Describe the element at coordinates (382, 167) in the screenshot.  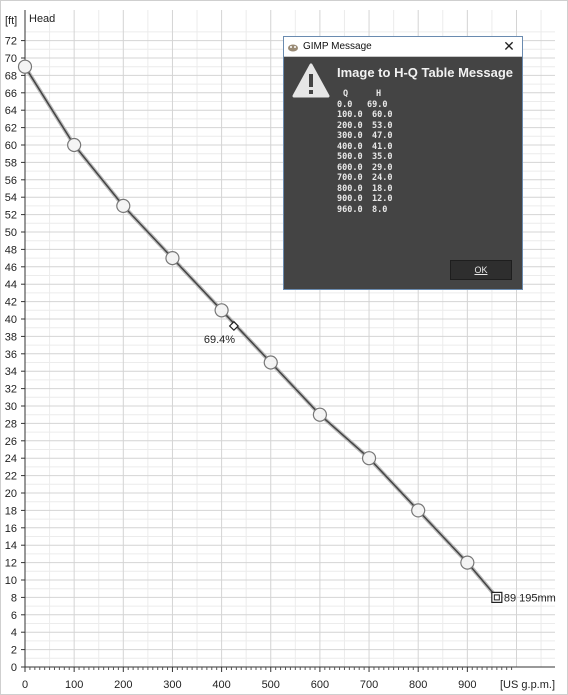
I see `hq-h-value: 29.0` at that location.